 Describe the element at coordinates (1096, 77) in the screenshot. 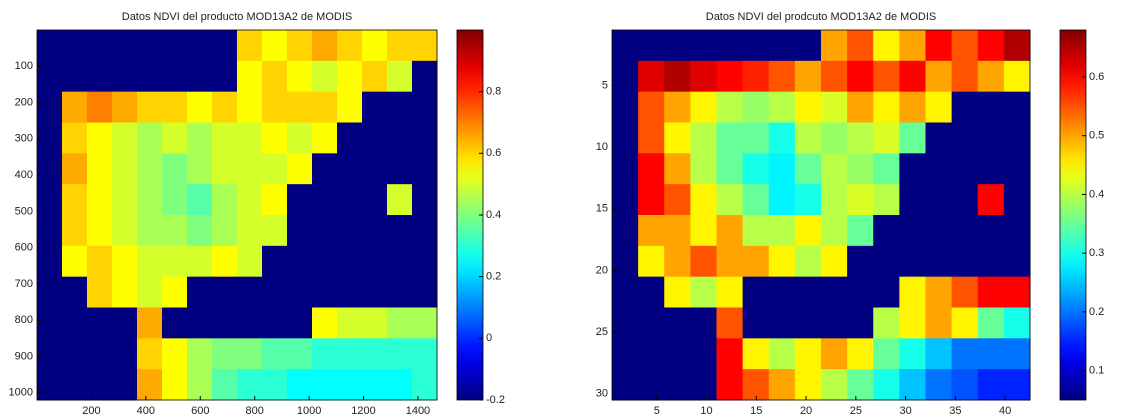

I see `colorbar-tick-label: 0.6` at that location.